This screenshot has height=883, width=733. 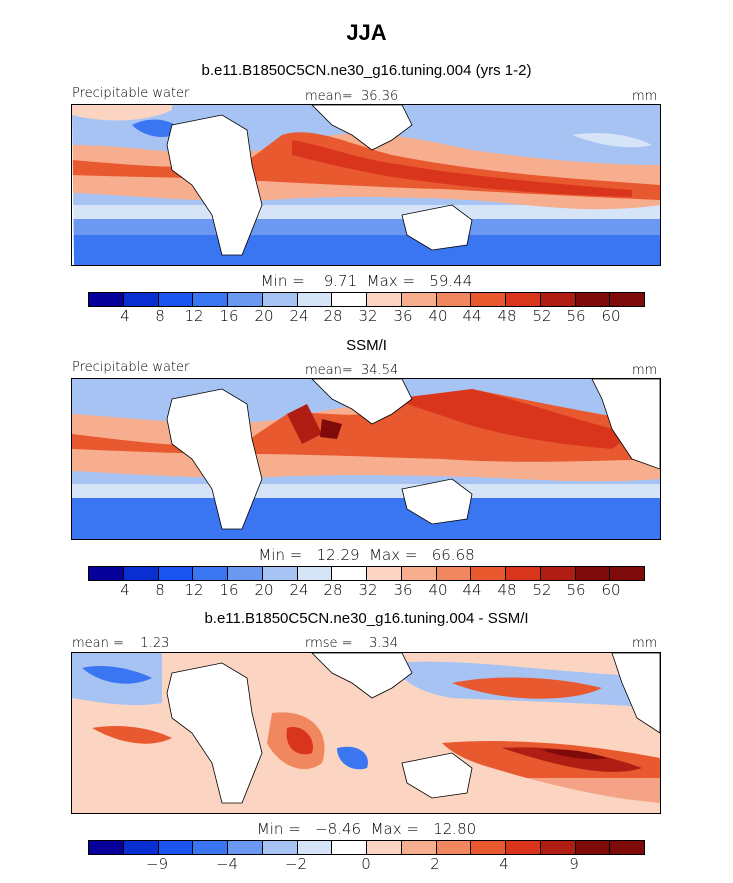 I want to click on panel2-subtitle: SSM/I, so click(x=366, y=345).